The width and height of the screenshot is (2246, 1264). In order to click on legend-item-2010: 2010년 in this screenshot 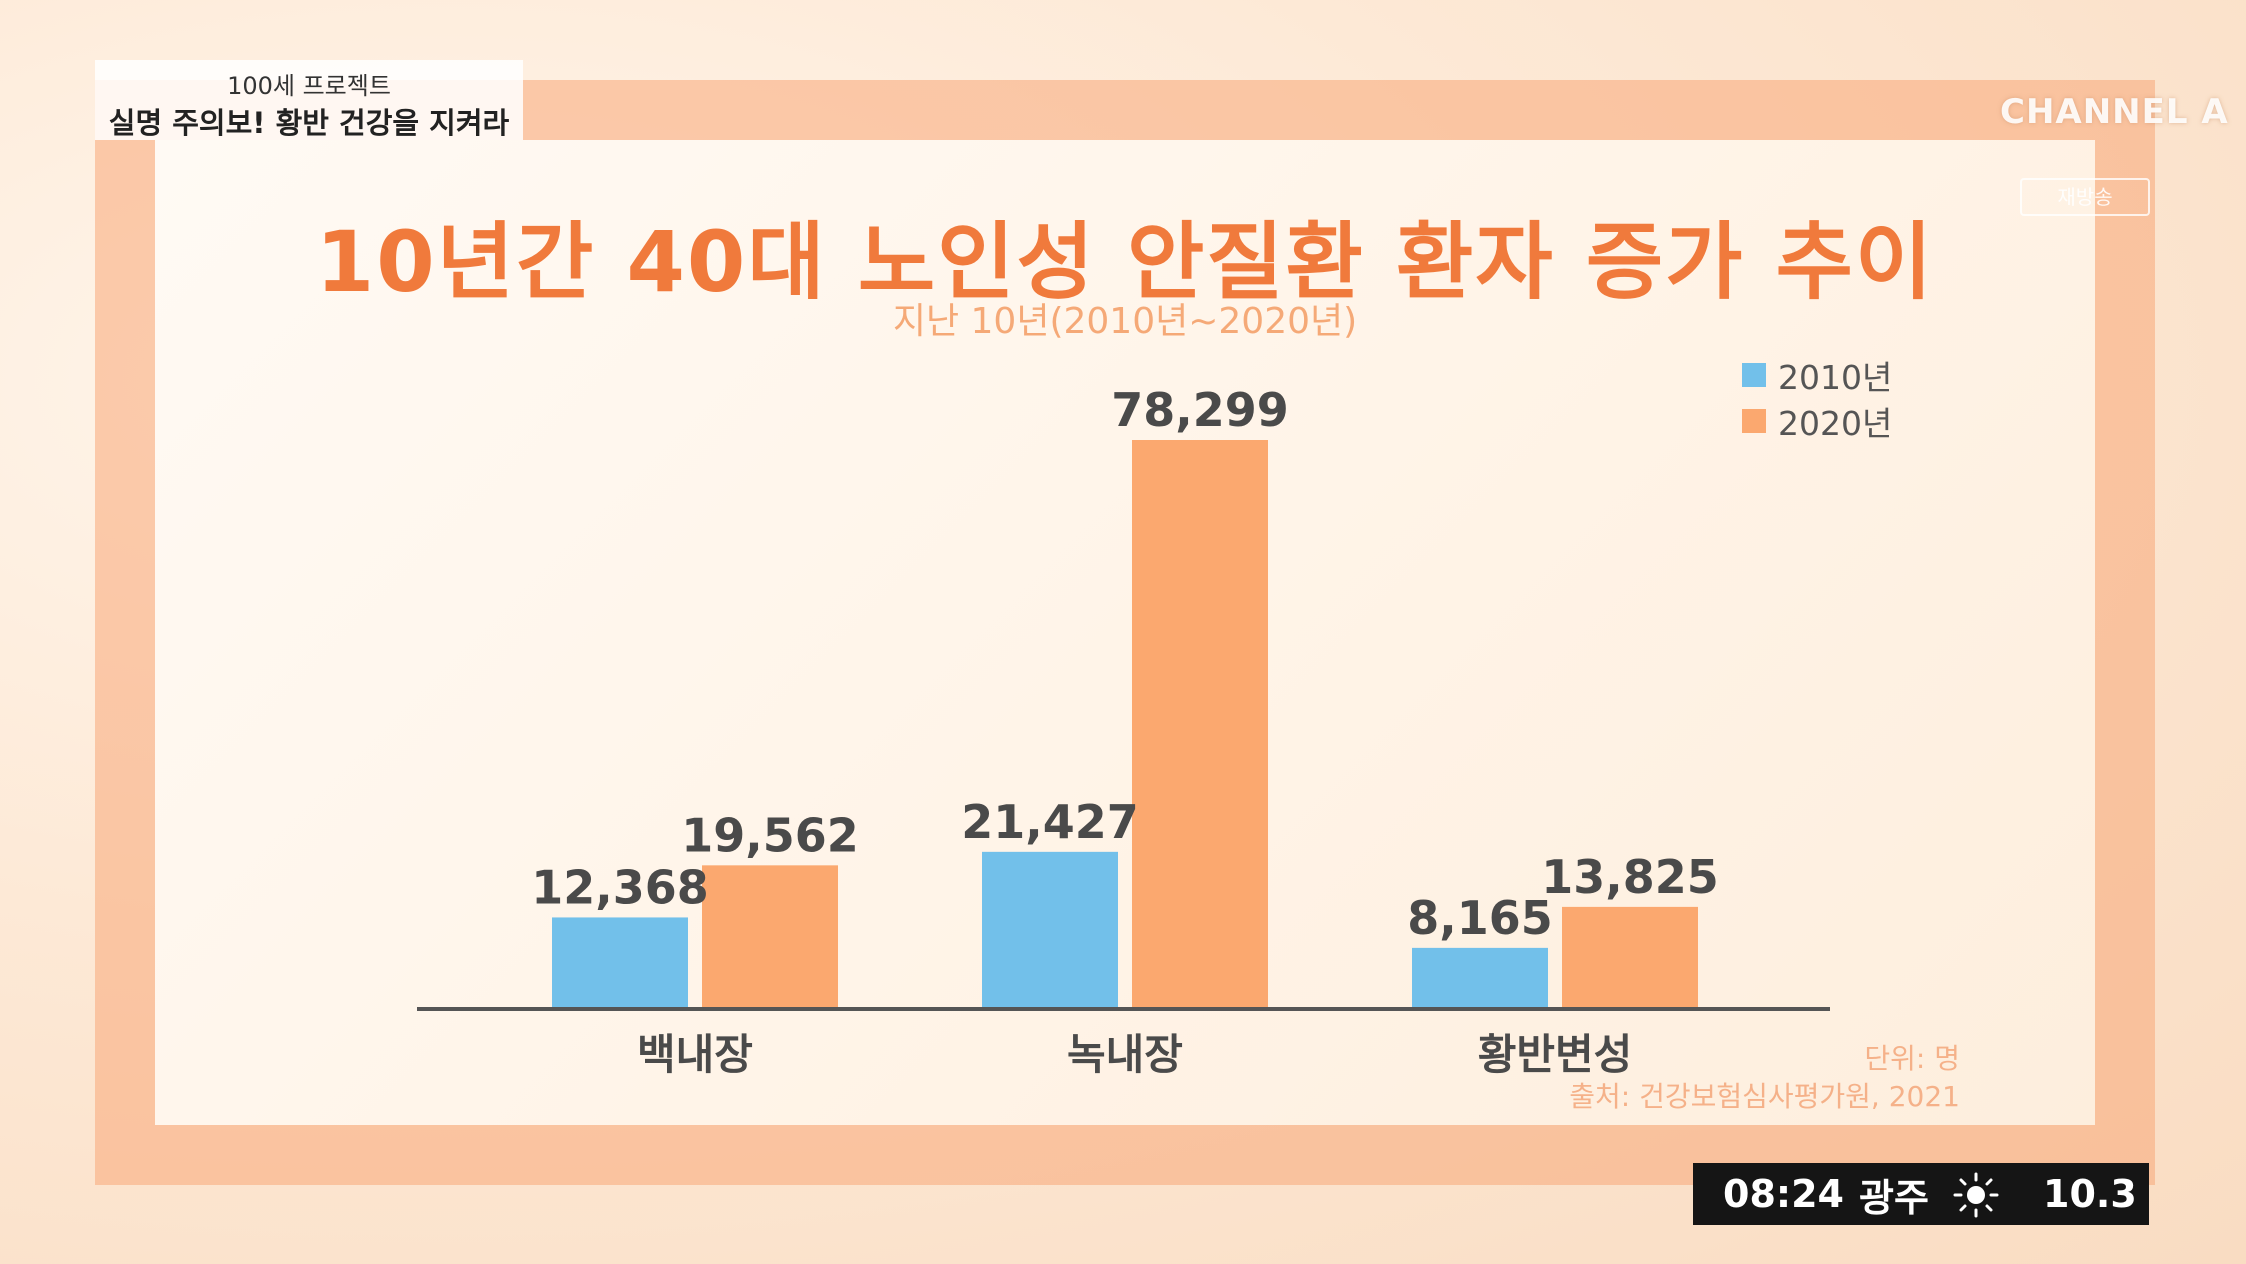, I will do `click(1817, 375)`.